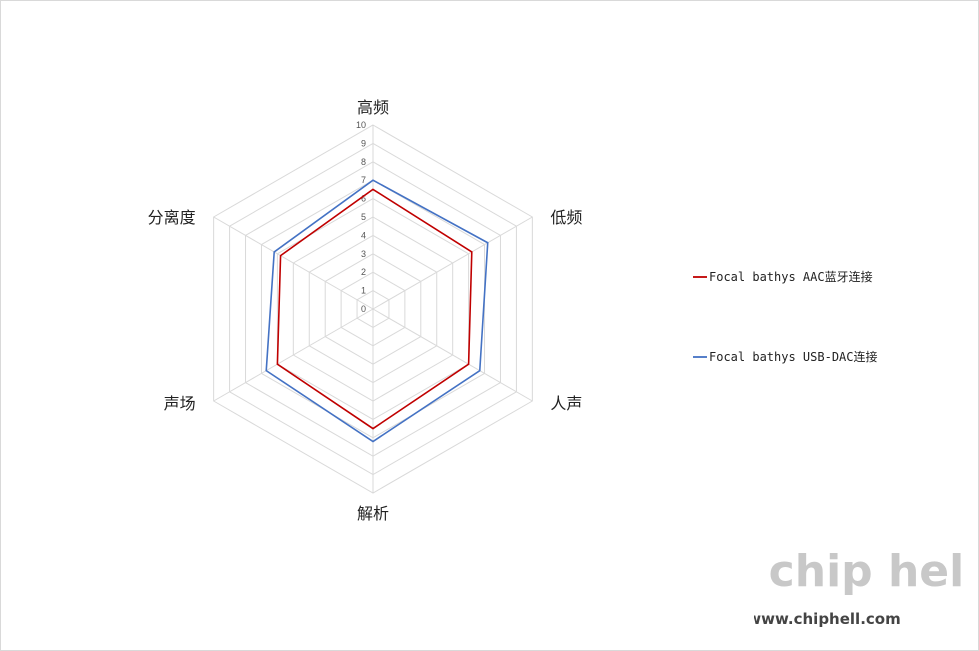  What do you see at coordinates (566, 217) in the screenshot?
I see `axis-label: 低频` at bounding box center [566, 217].